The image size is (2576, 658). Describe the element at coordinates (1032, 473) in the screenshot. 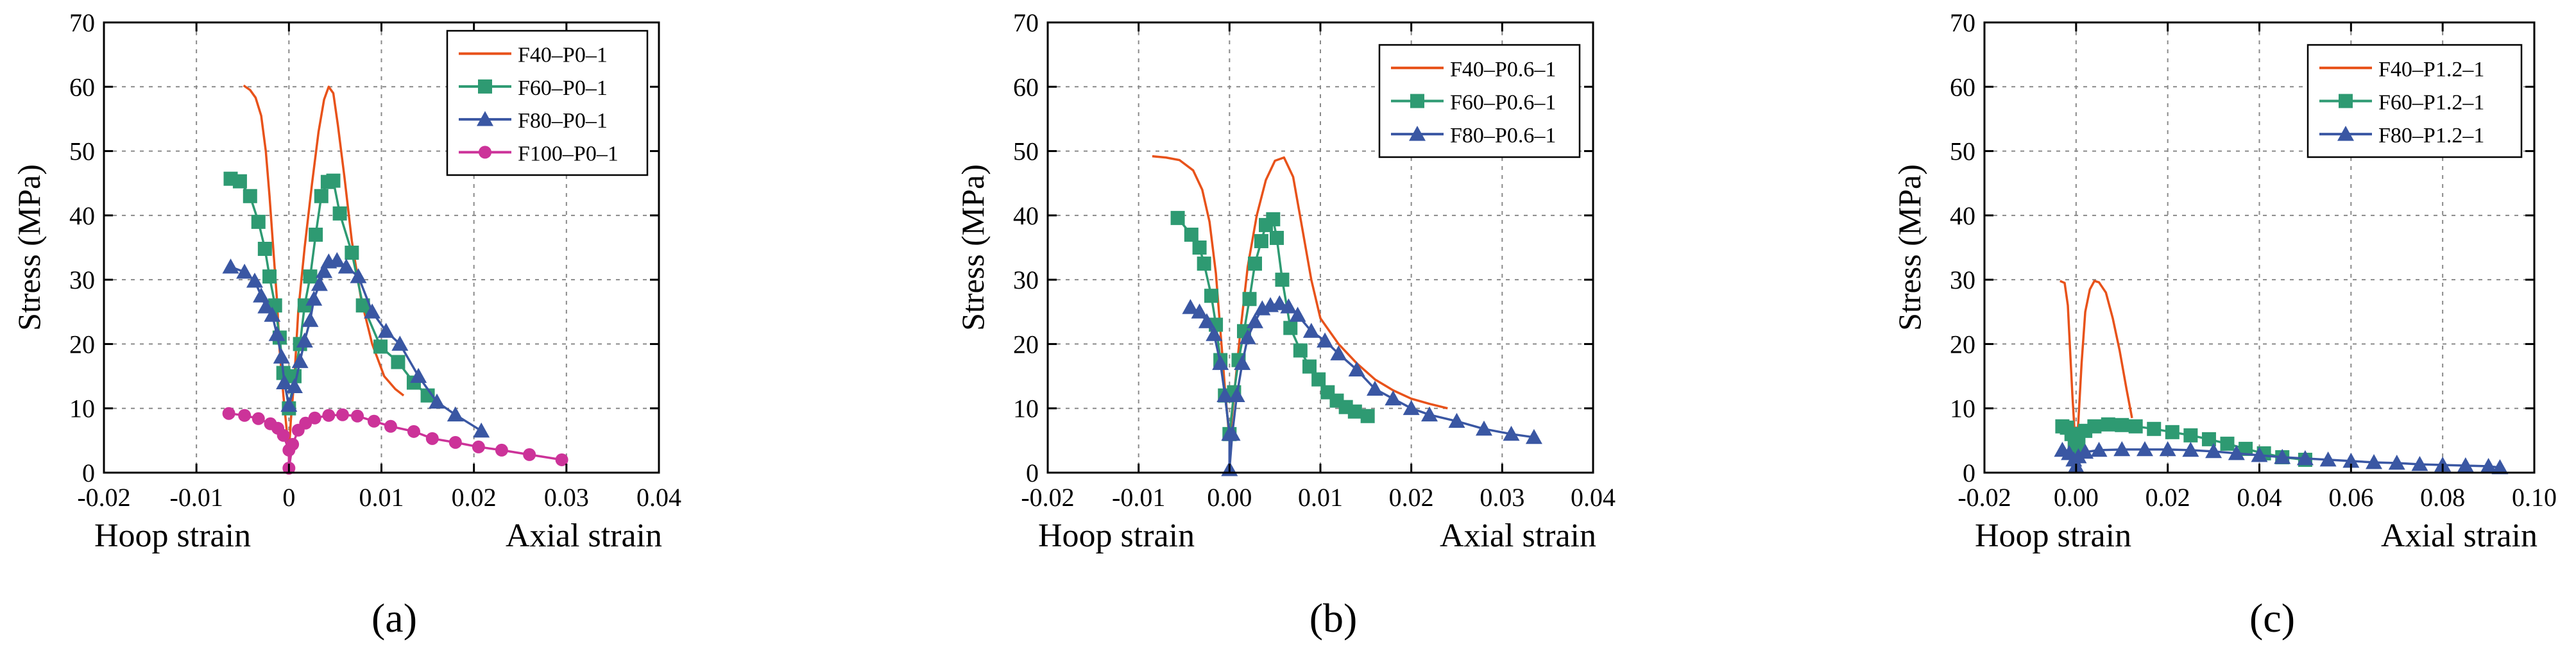

I see `y-tick-label: 0` at that location.